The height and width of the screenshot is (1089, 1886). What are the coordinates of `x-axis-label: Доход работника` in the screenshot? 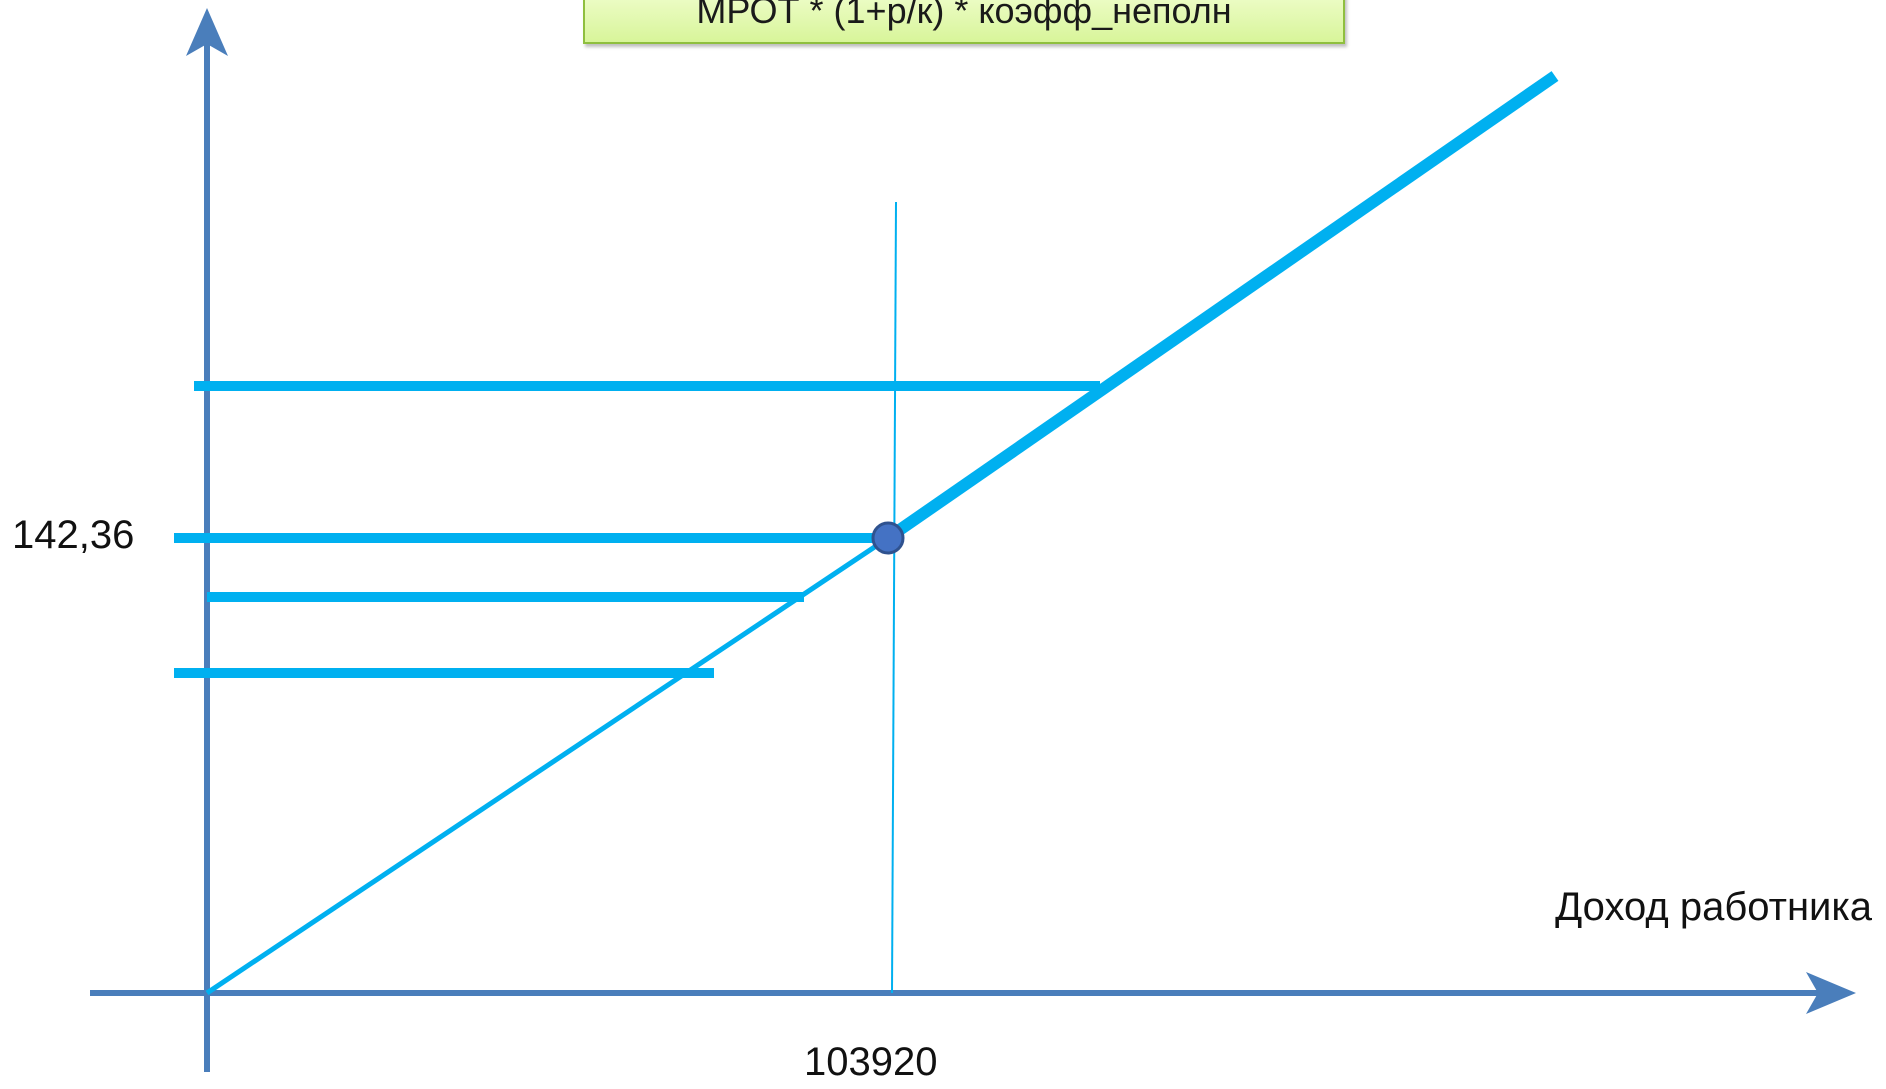 It's located at (1713, 907).